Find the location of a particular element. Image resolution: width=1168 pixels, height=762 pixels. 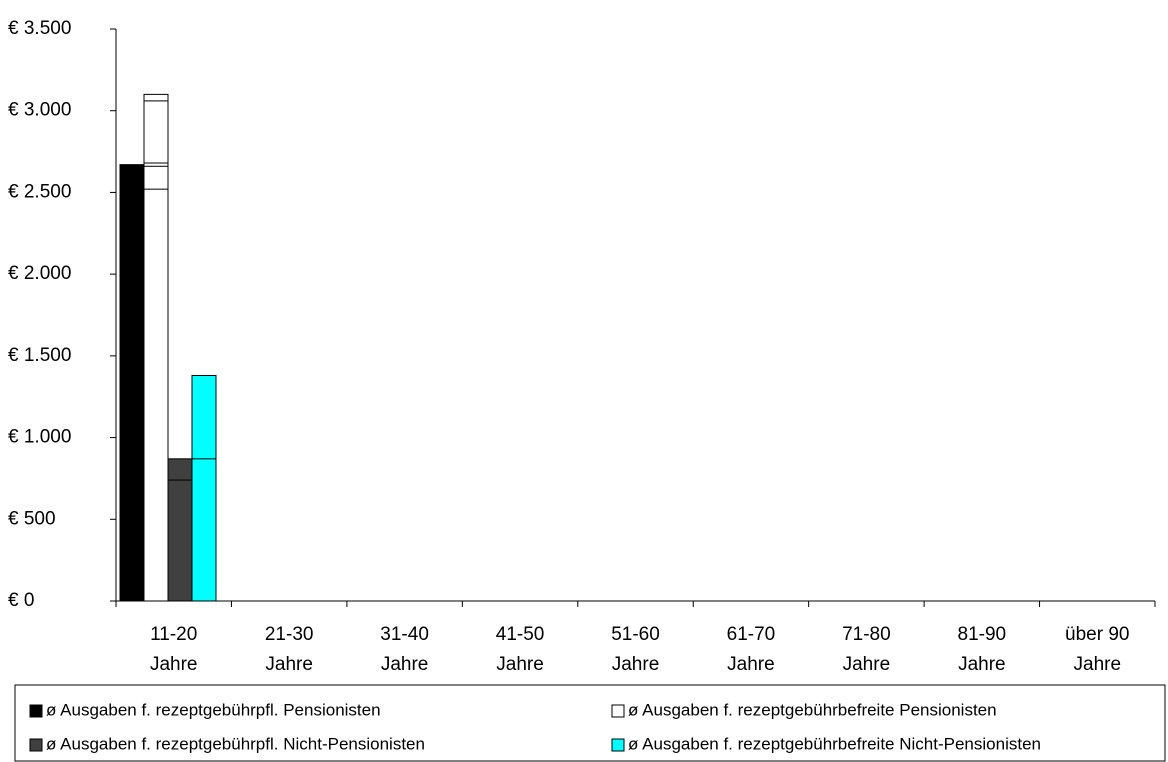

x-tick-label: 31-40 Jahre is located at coordinates (404, 649).